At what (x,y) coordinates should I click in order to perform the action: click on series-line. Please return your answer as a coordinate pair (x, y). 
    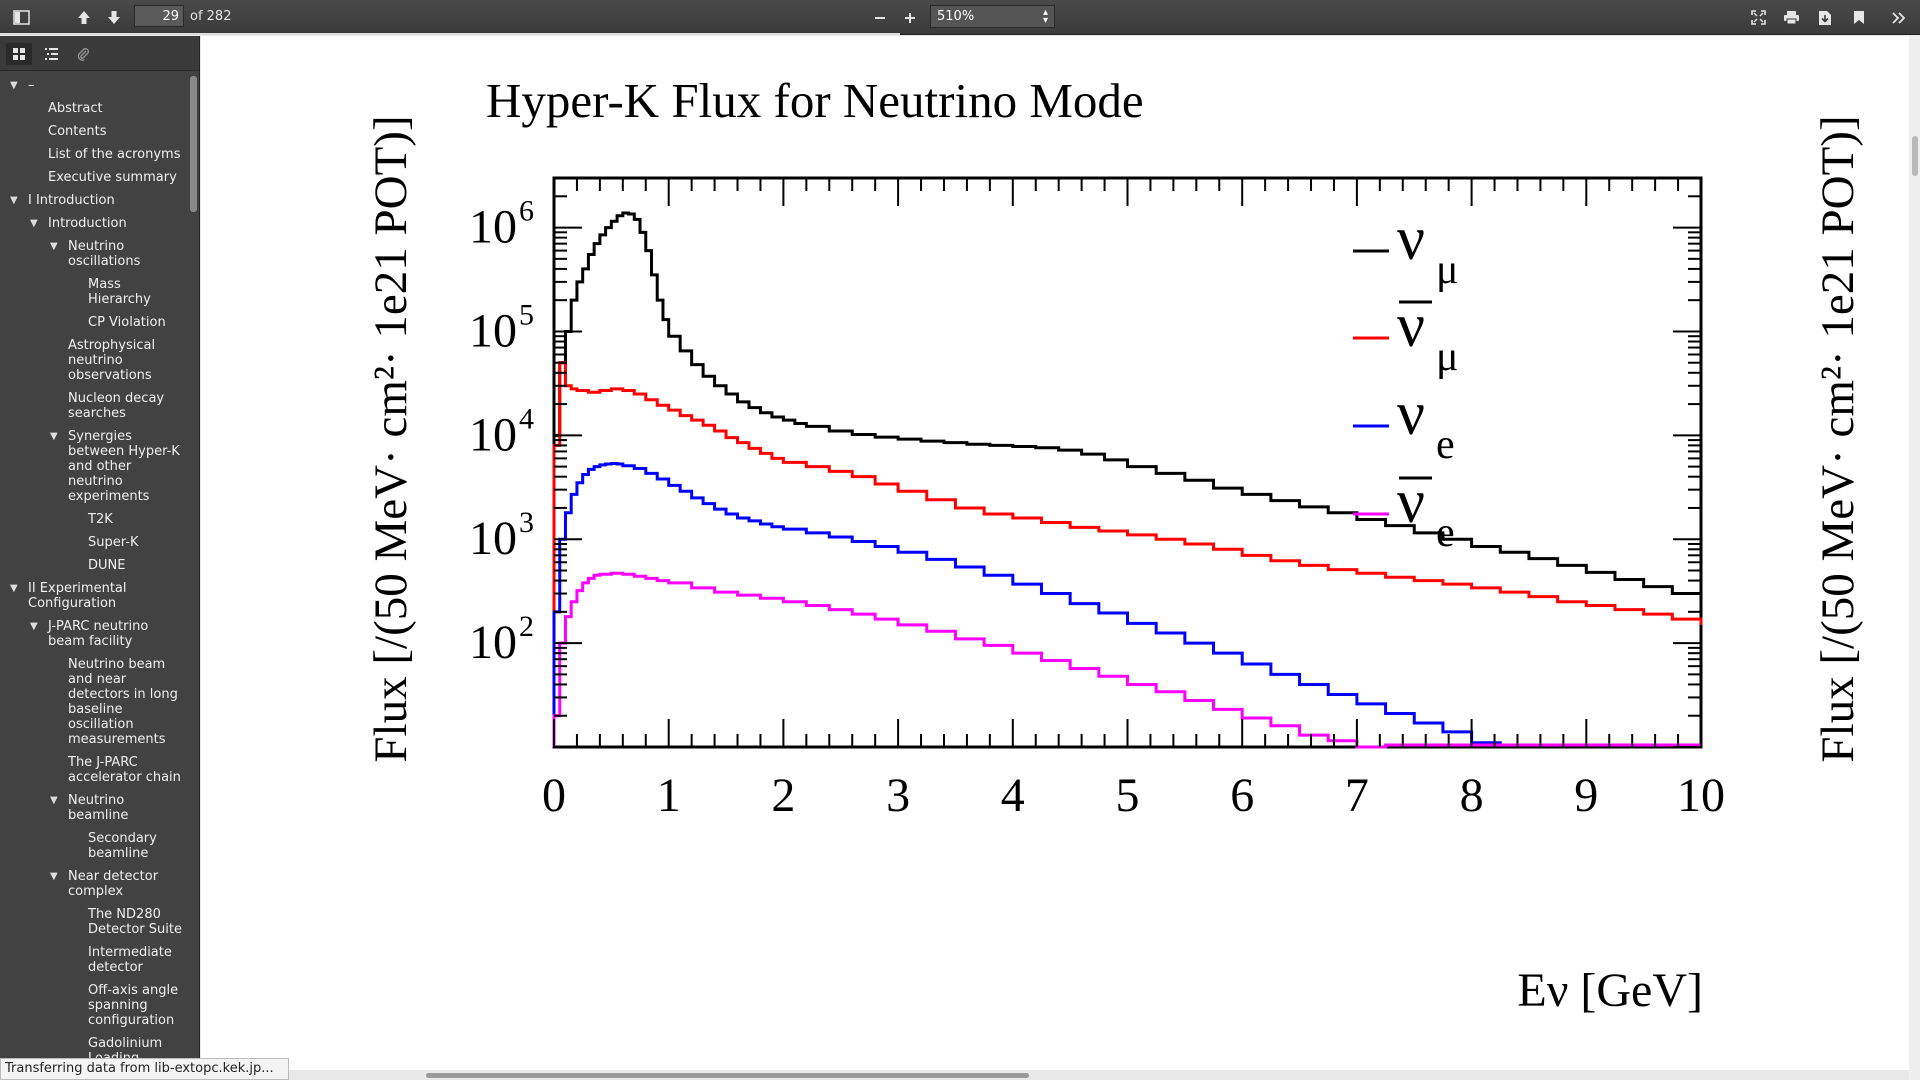
    Looking at the image, I should click on (1126, 660).